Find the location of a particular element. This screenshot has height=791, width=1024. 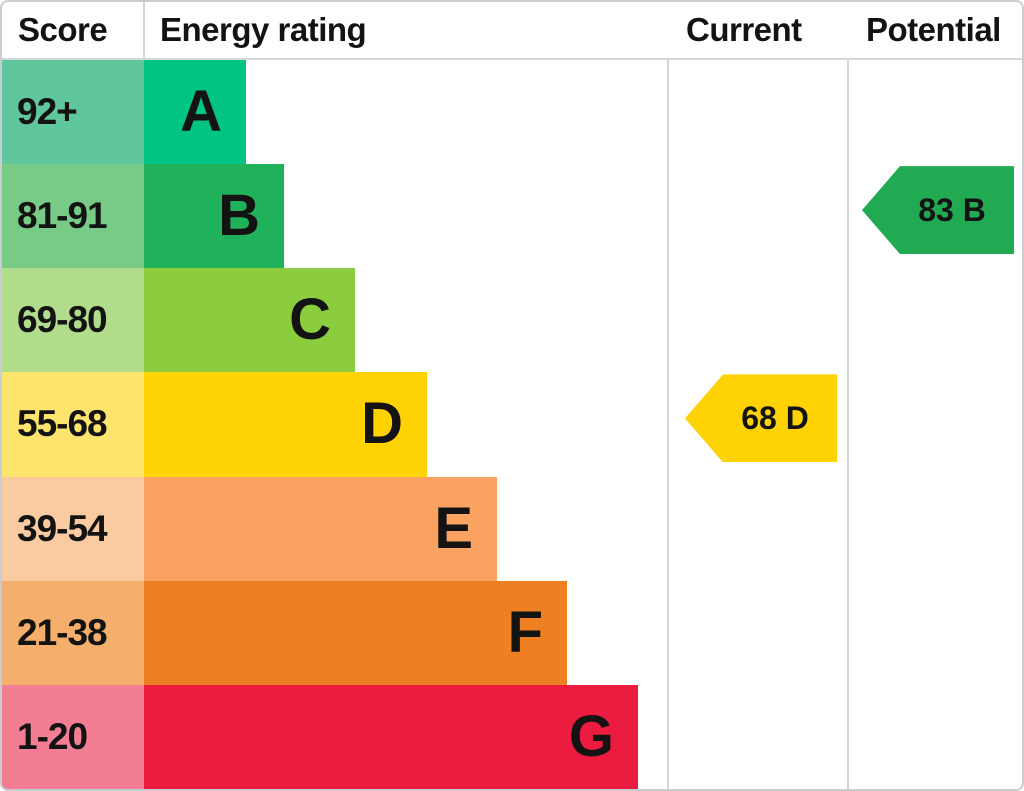

score-range: 21-38 is located at coordinates (73, 632).